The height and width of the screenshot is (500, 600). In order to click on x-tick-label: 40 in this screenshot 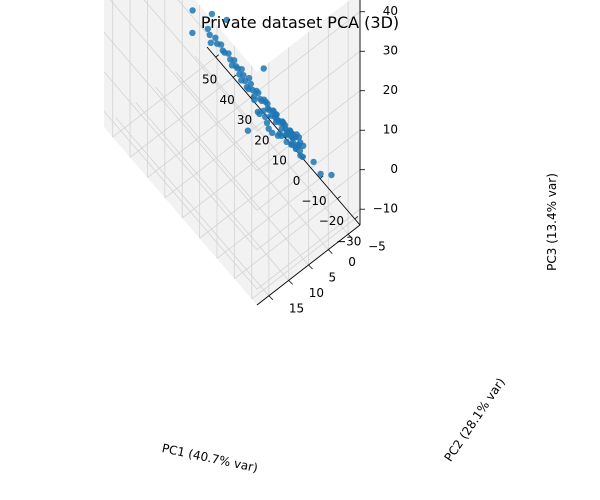, I will do `click(226, 100)`.